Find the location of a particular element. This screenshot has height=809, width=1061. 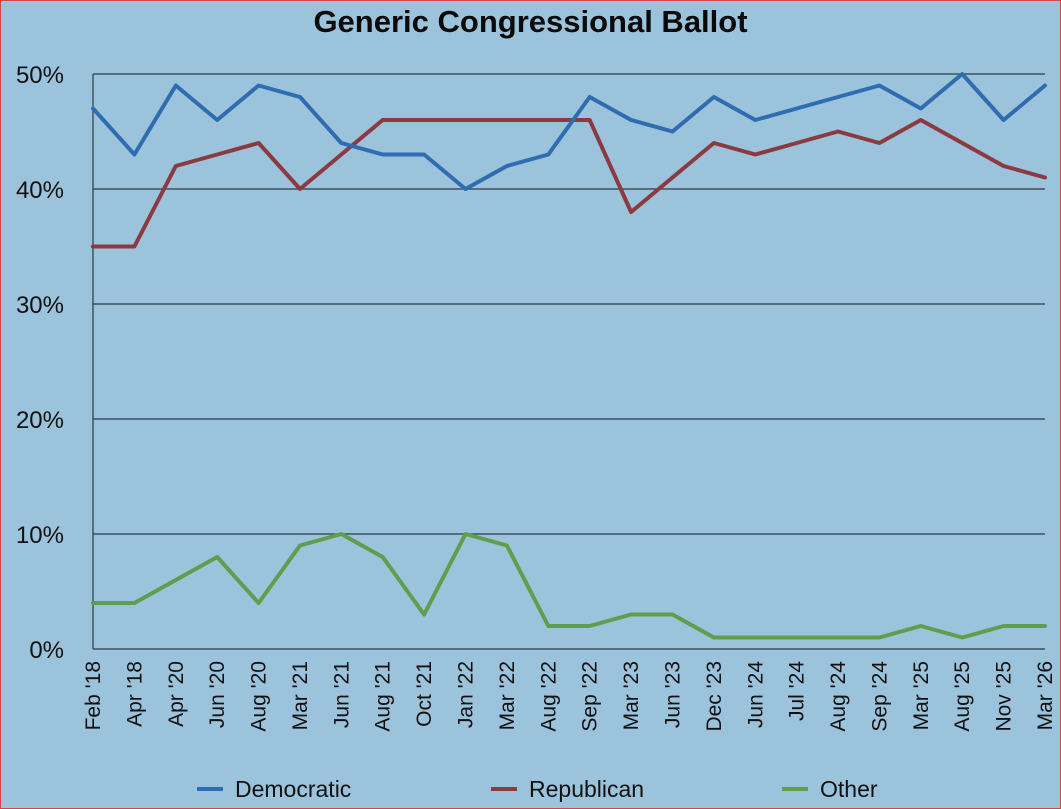

y-tick-label: 50% is located at coordinates (40, 75).